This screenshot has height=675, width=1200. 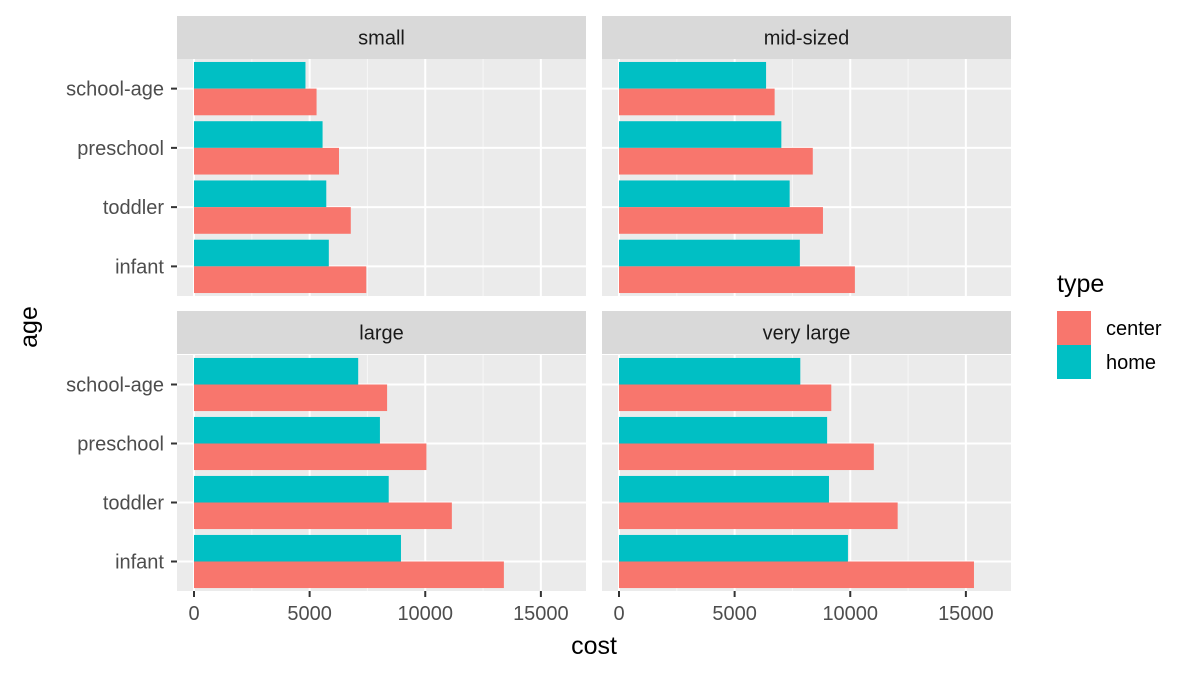 I want to click on panel-mid-sized: mid-sized, so click(x=806, y=156).